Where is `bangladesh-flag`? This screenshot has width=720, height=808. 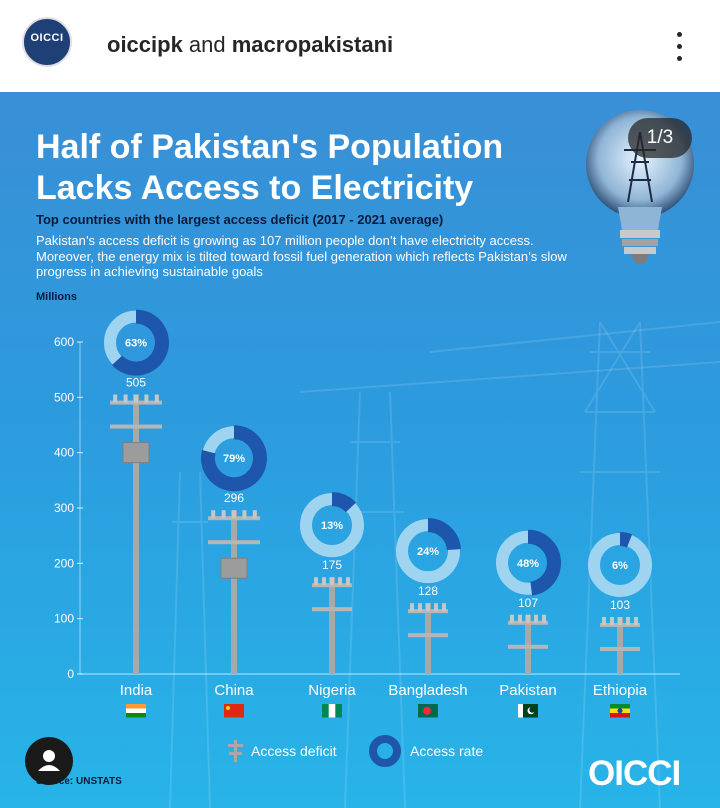
bangladesh-flag is located at coordinates (428, 711).